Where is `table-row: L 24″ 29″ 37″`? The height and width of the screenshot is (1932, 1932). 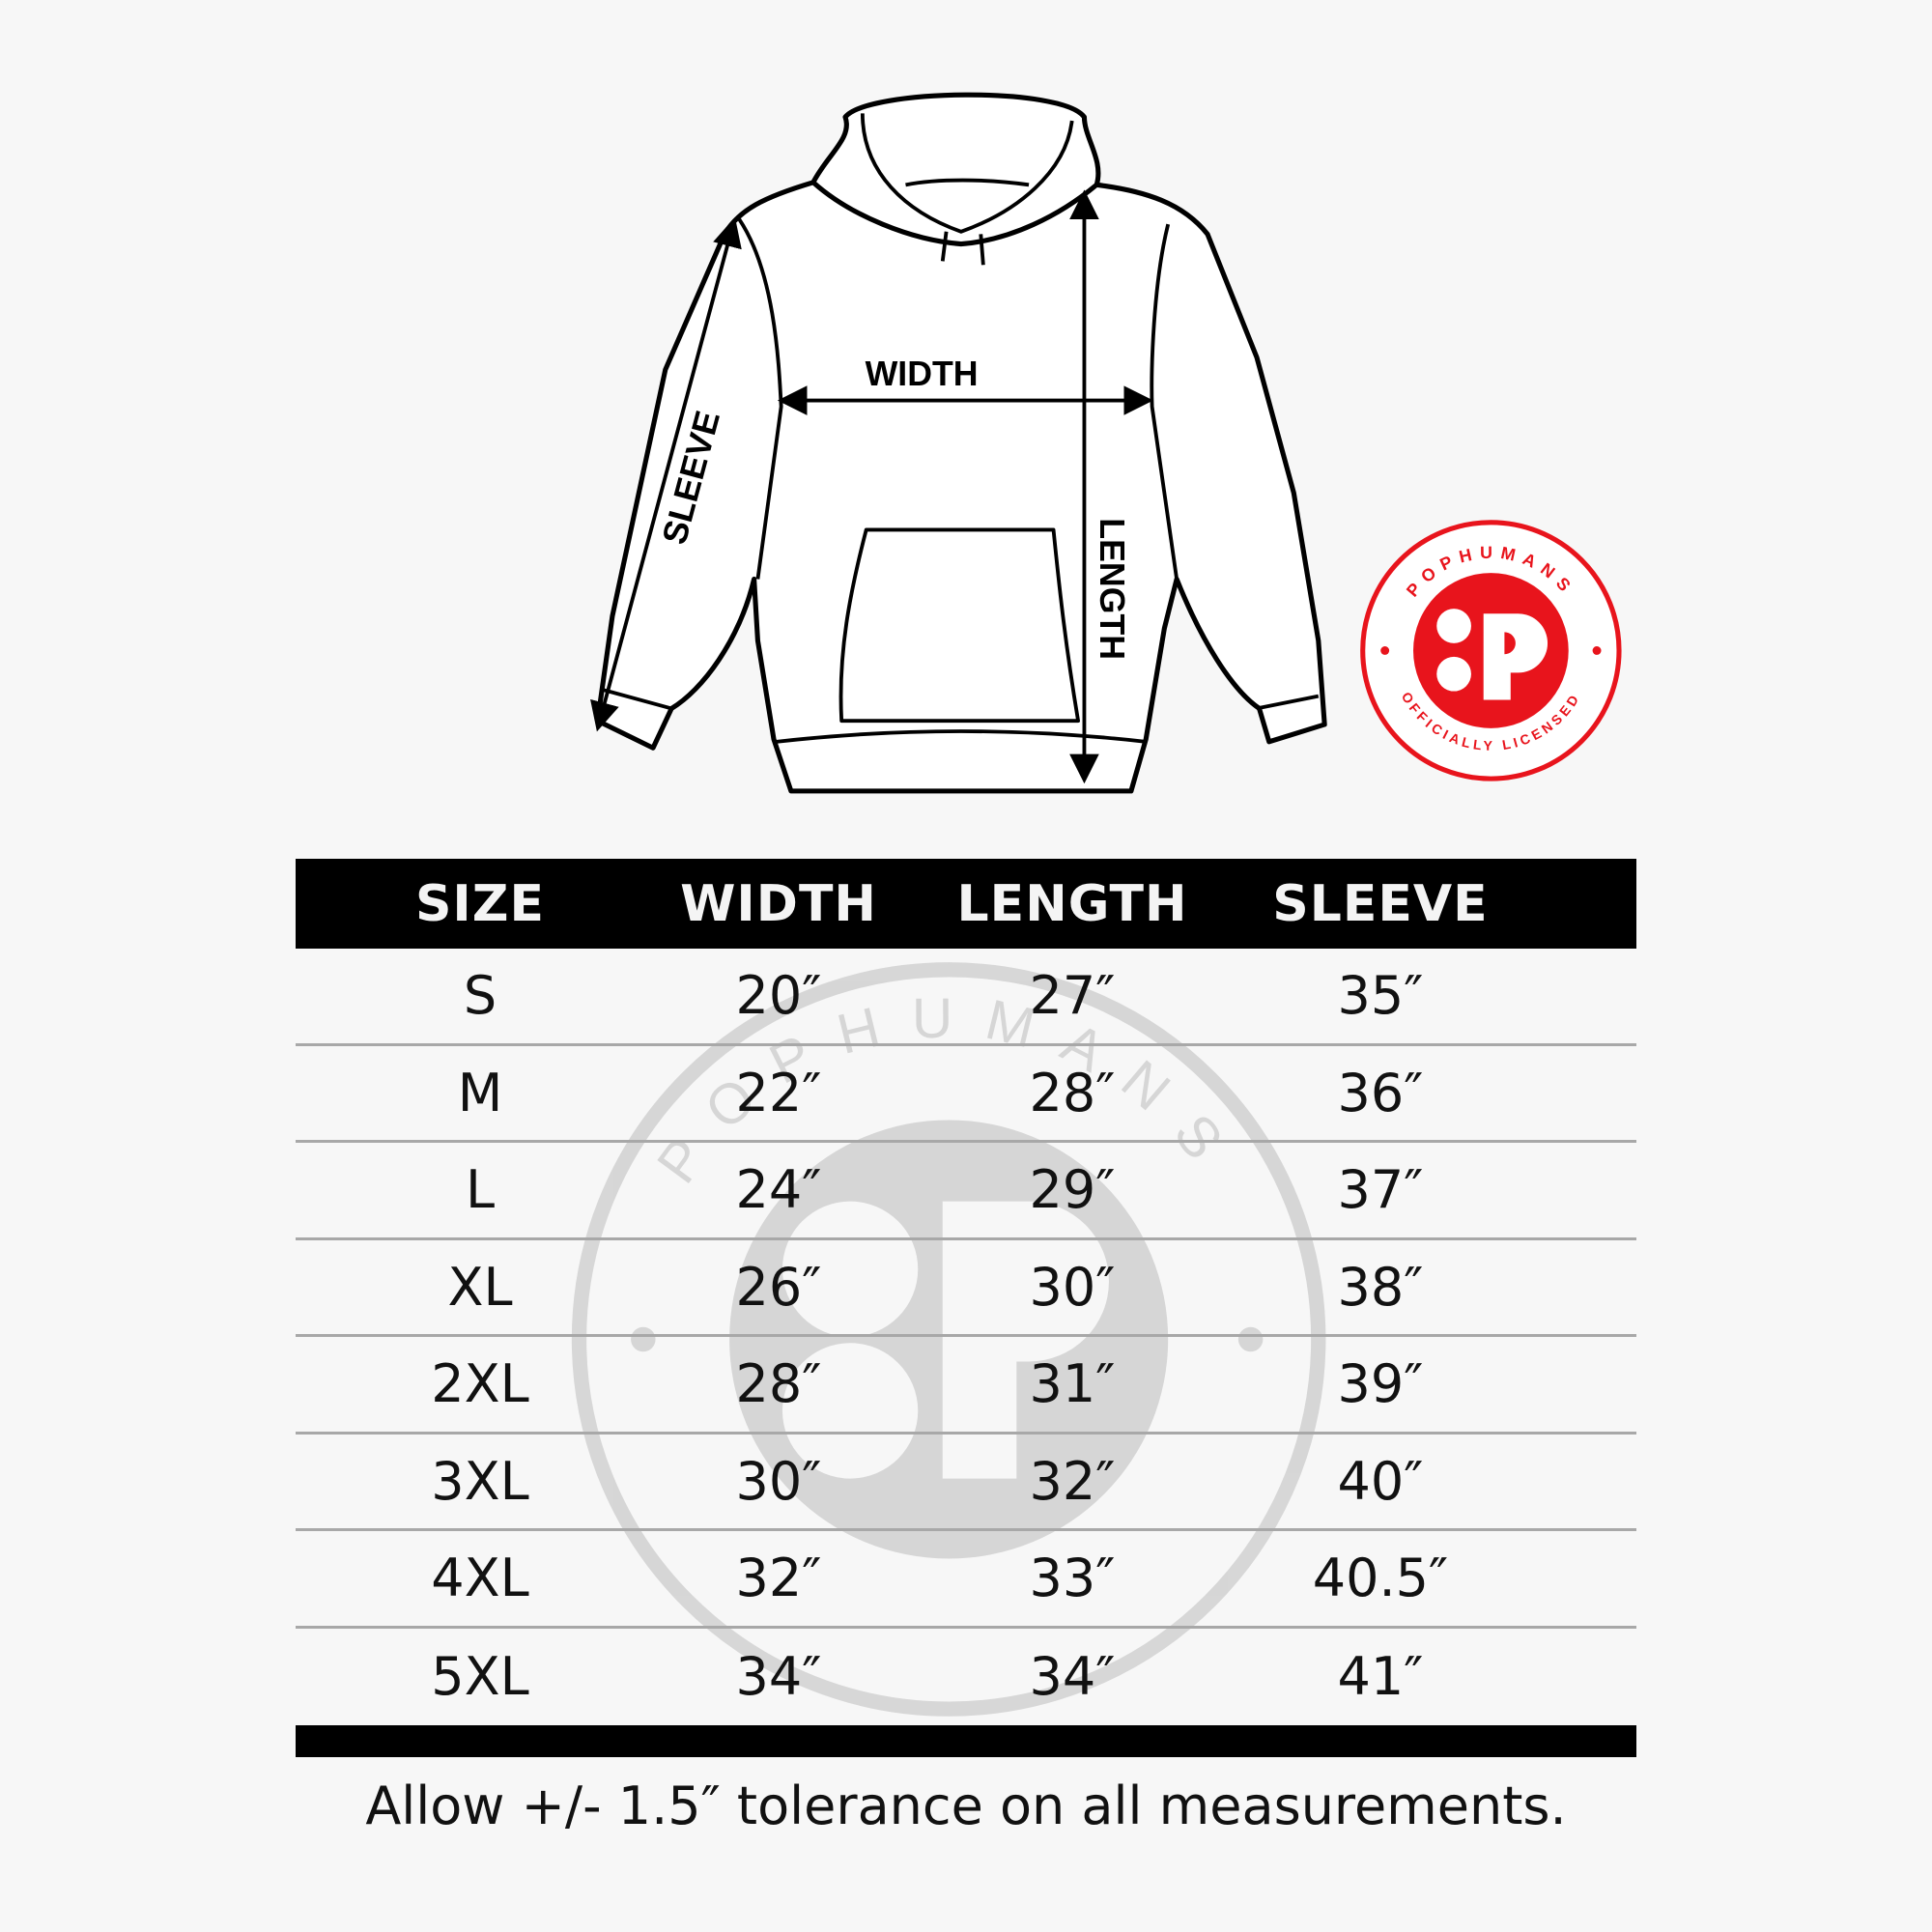 table-row: L 24″ 29″ 37″ is located at coordinates (966, 1191).